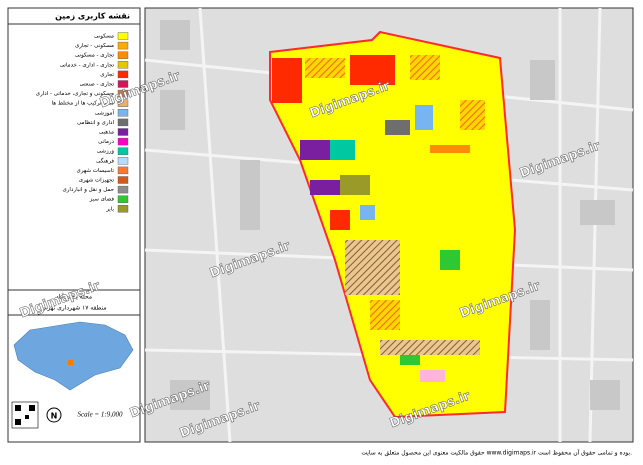 Image resolution: width=643 pixels, height=465 pixels. I want to click on inset-map, so click(73, 356).